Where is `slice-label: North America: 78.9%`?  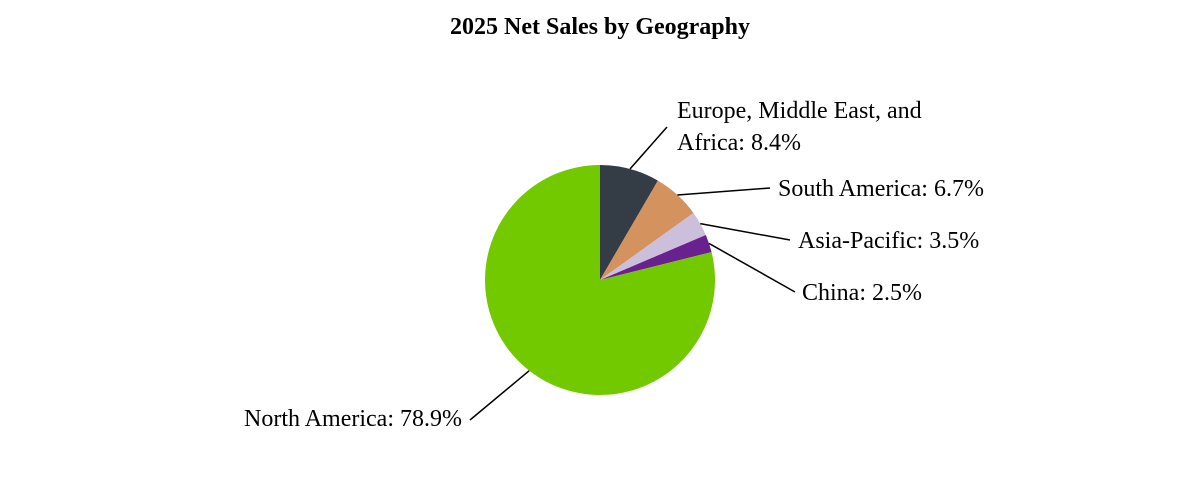
slice-label: North America: 78.9% is located at coordinates (353, 419).